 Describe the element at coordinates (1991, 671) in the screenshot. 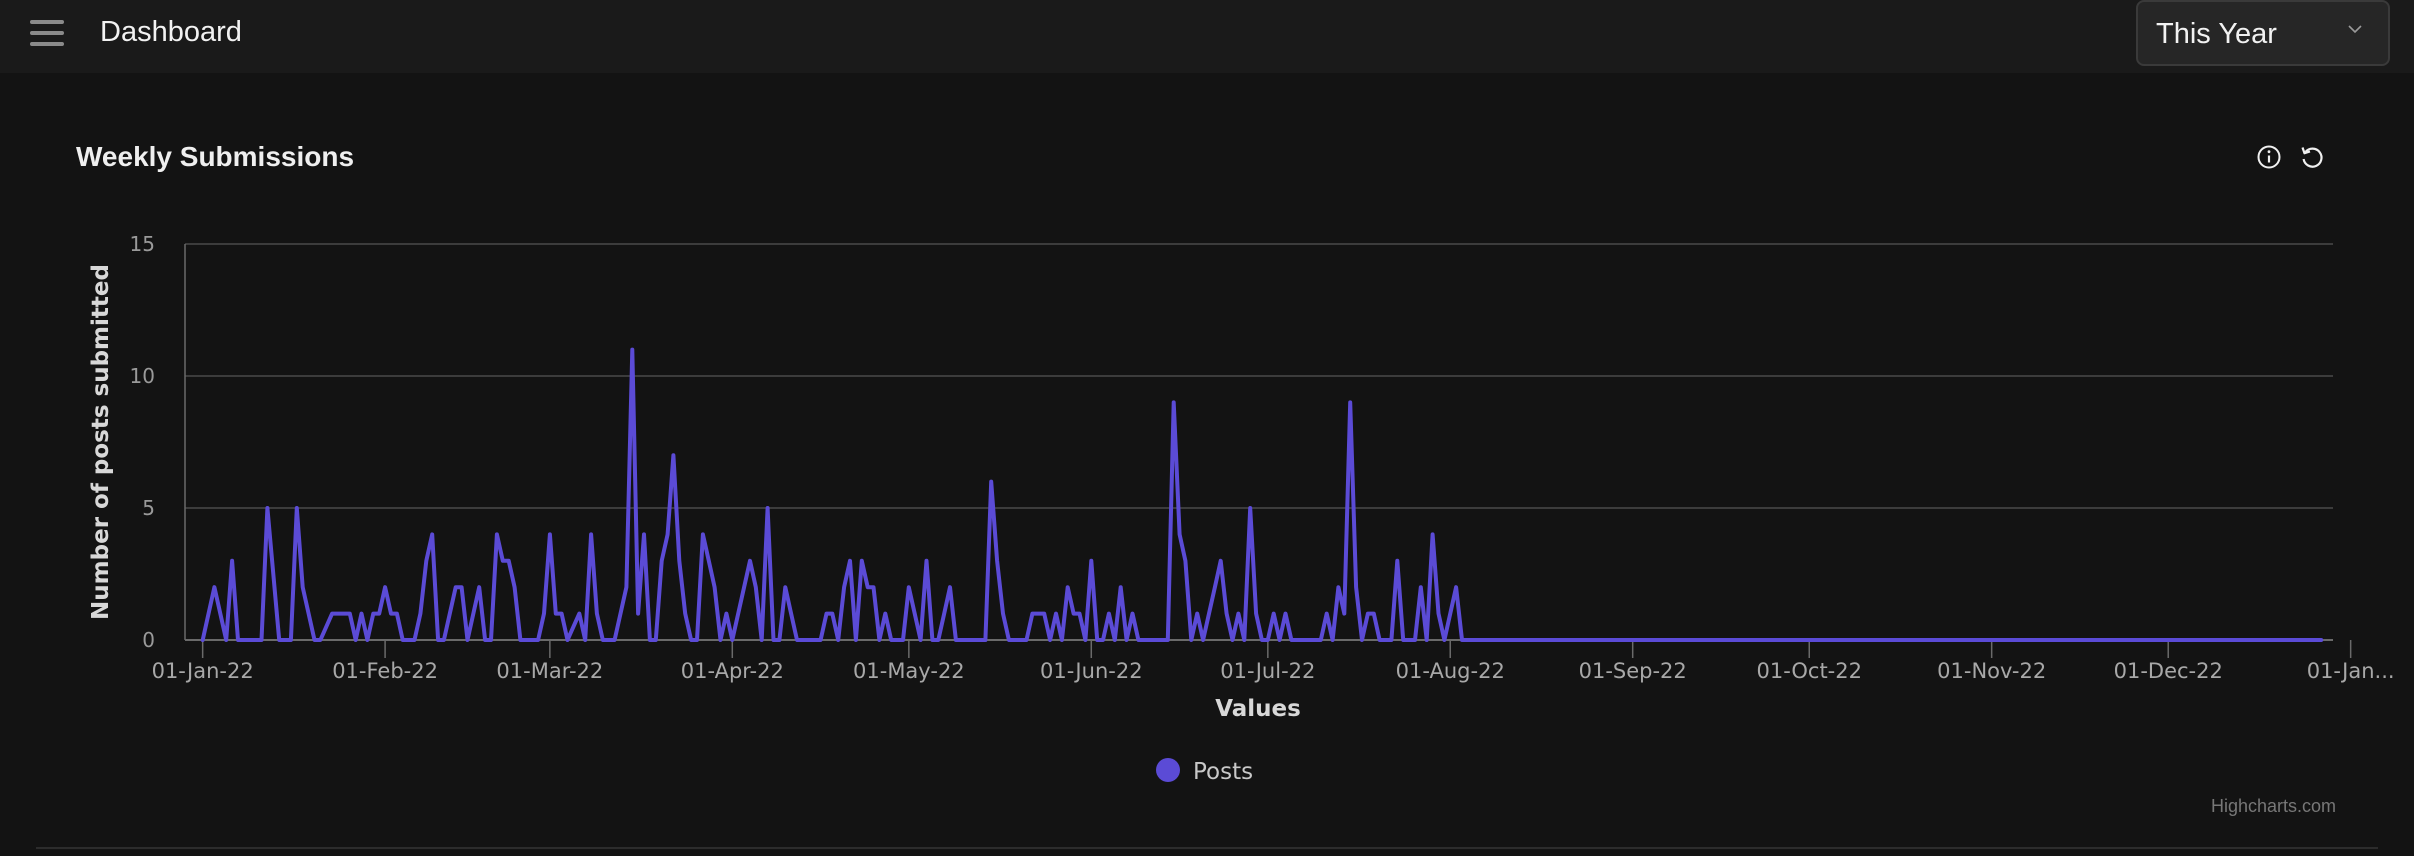

I see `x-tick-label: 01-Nov-22` at that location.